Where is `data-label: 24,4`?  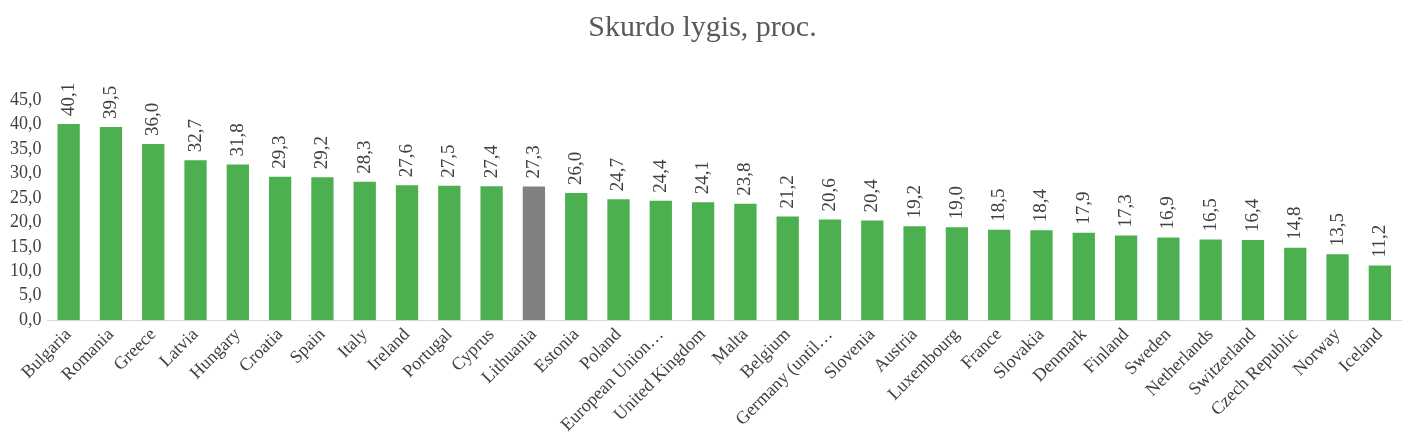 data-label: 24,4 is located at coordinates (659, 176).